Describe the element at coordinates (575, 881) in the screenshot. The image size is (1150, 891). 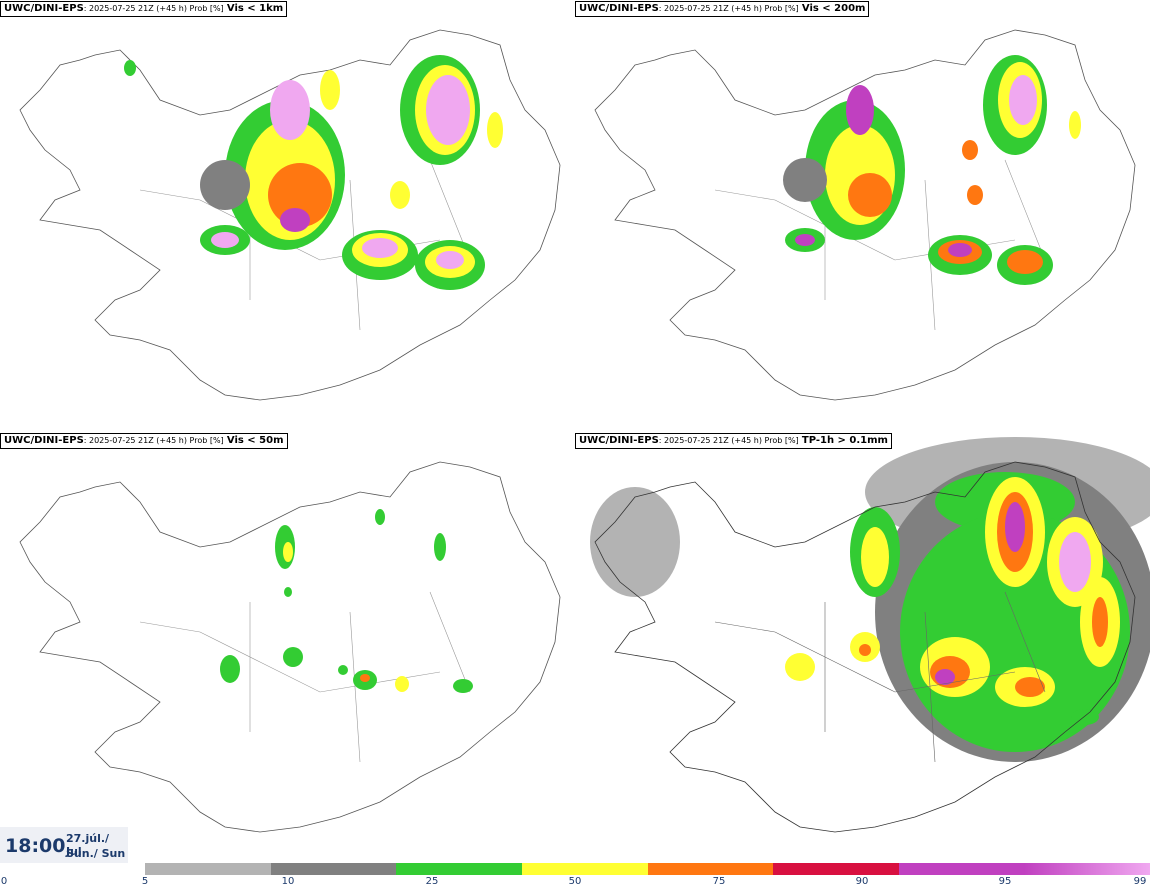
I see `colorbar-tick: 50` at that location.